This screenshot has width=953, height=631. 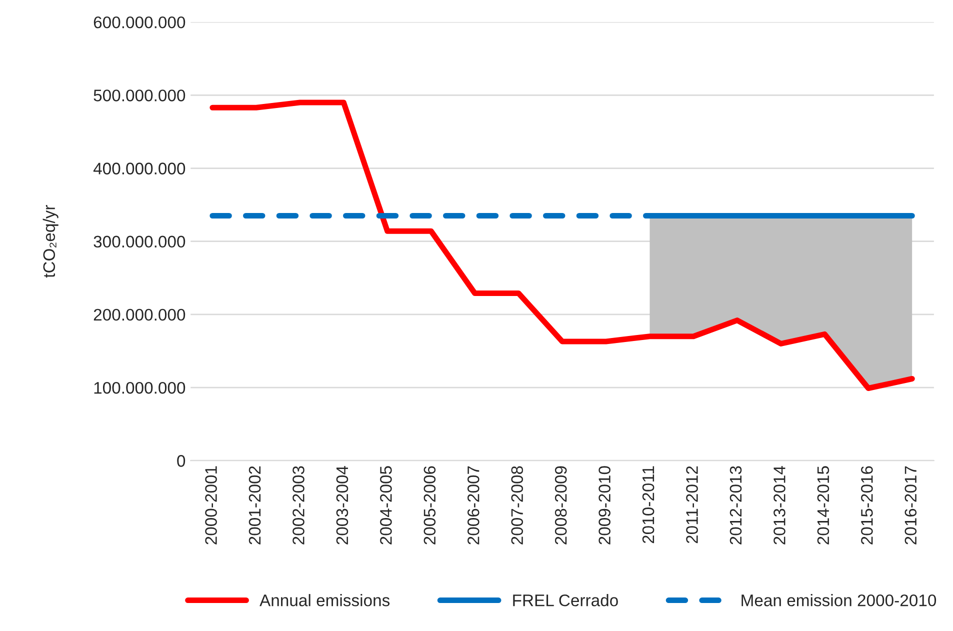 I want to click on y-tick-label: 200.000.000, so click(x=140, y=314).